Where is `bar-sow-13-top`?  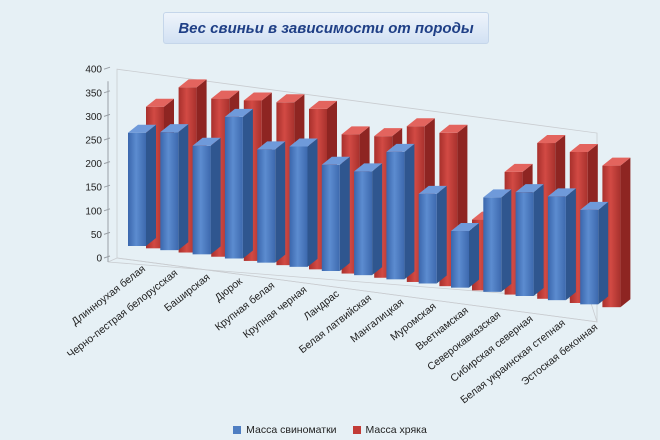 bar-sow-13-top is located at coordinates (561, 192).